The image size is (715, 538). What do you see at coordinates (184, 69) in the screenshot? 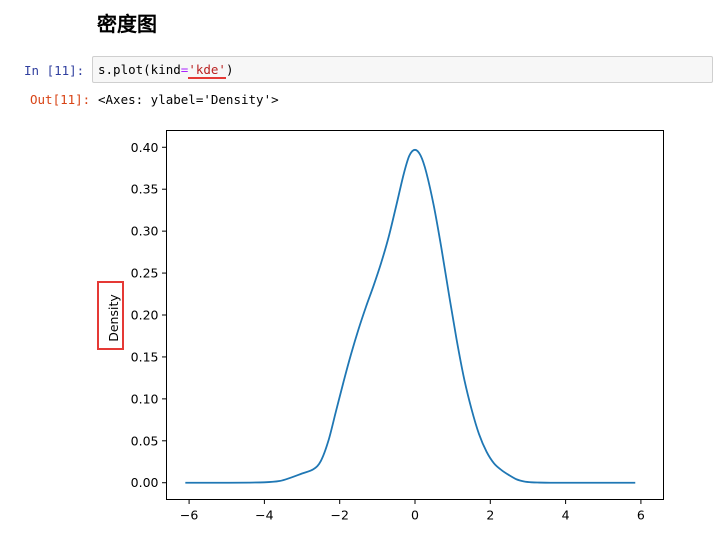
I see `code-operator: =` at bounding box center [184, 69].